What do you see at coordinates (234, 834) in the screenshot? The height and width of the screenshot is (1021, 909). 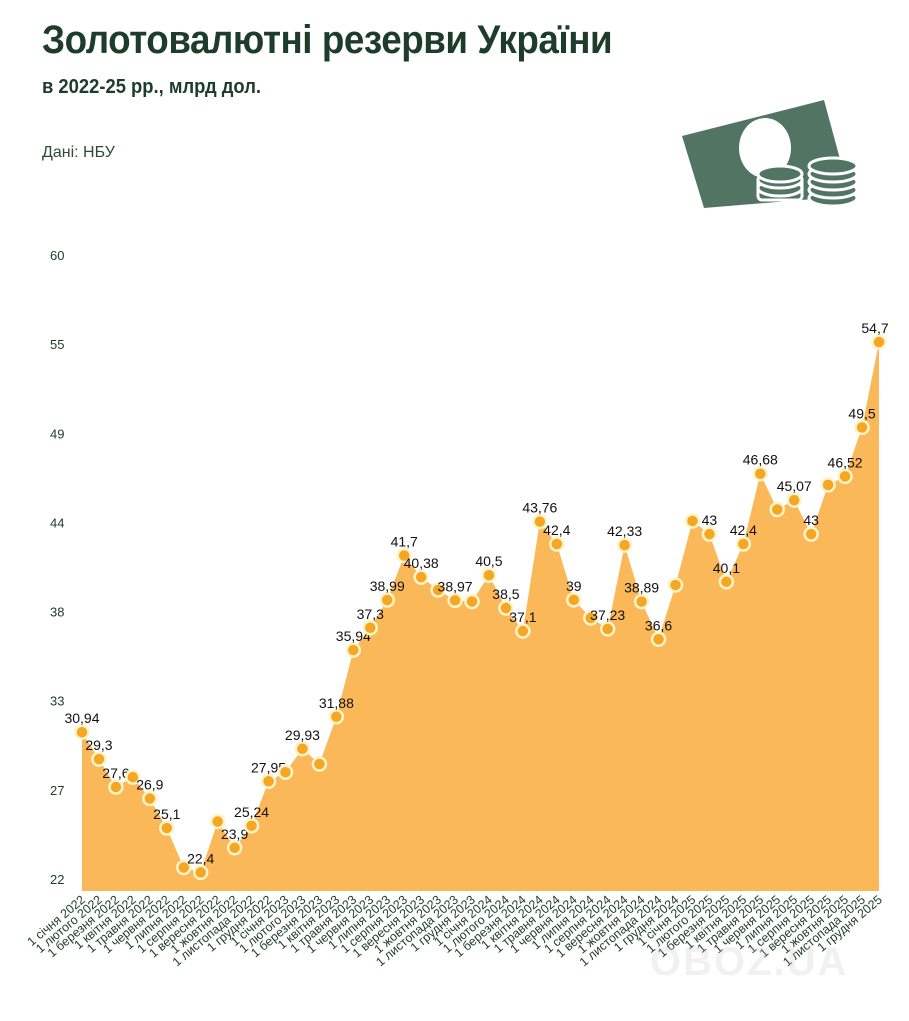 I see `data-label: 23,9` at bounding box center [234, 834].